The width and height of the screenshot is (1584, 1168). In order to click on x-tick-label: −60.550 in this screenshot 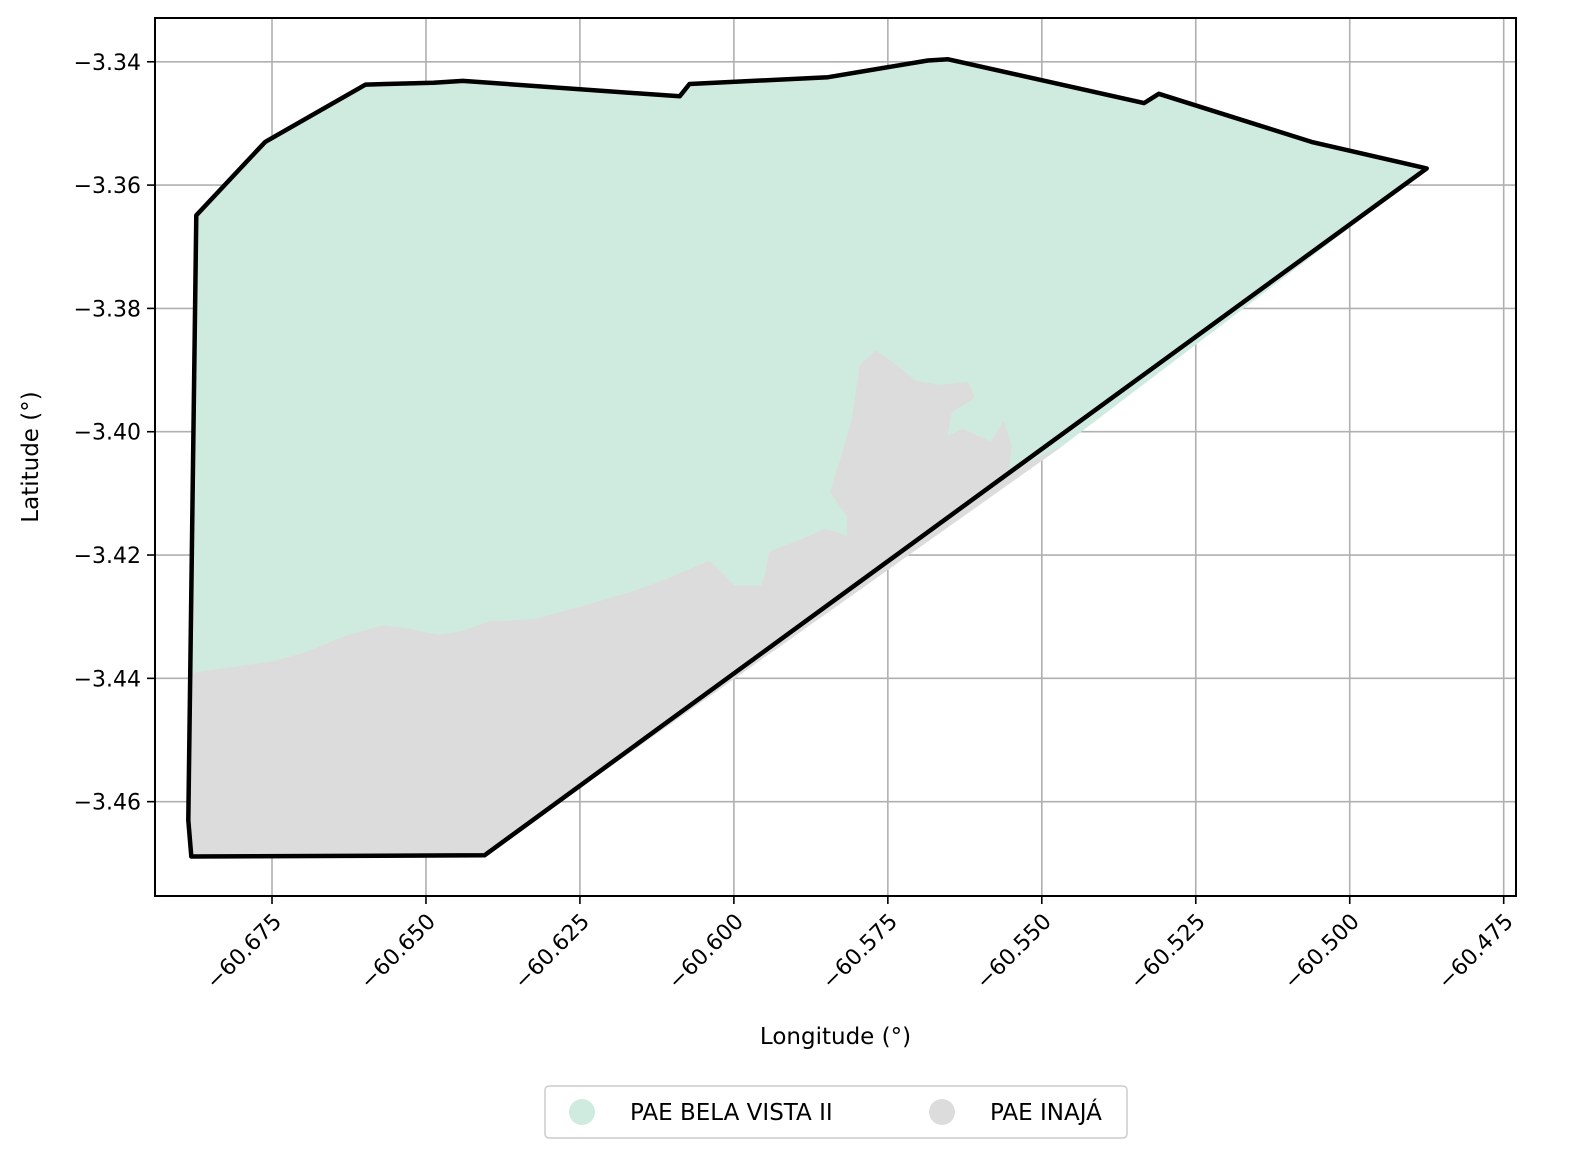, I will do `click(1014, 951)`.